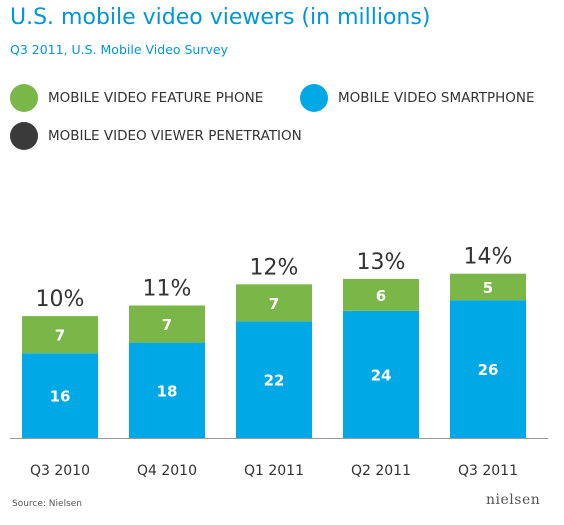 The width and height of the screenshot is (564, 525). Describe the element at coordinates (119, 49) in the screenshot. I see `chart-subtitle: Q3 2011, U.S. Mobile Video Survey` at that location.